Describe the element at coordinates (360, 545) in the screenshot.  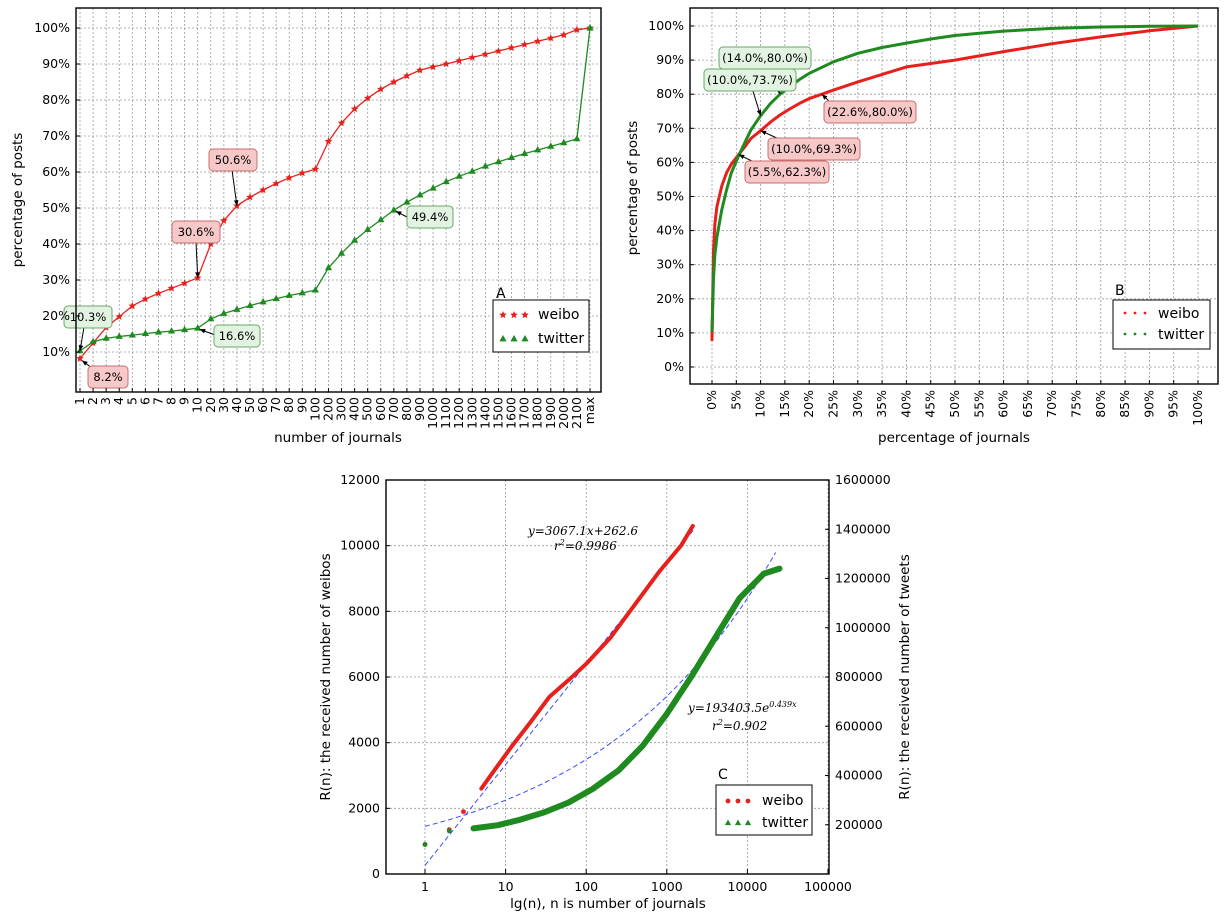
I see `y-tick-label: 10000` at that location.